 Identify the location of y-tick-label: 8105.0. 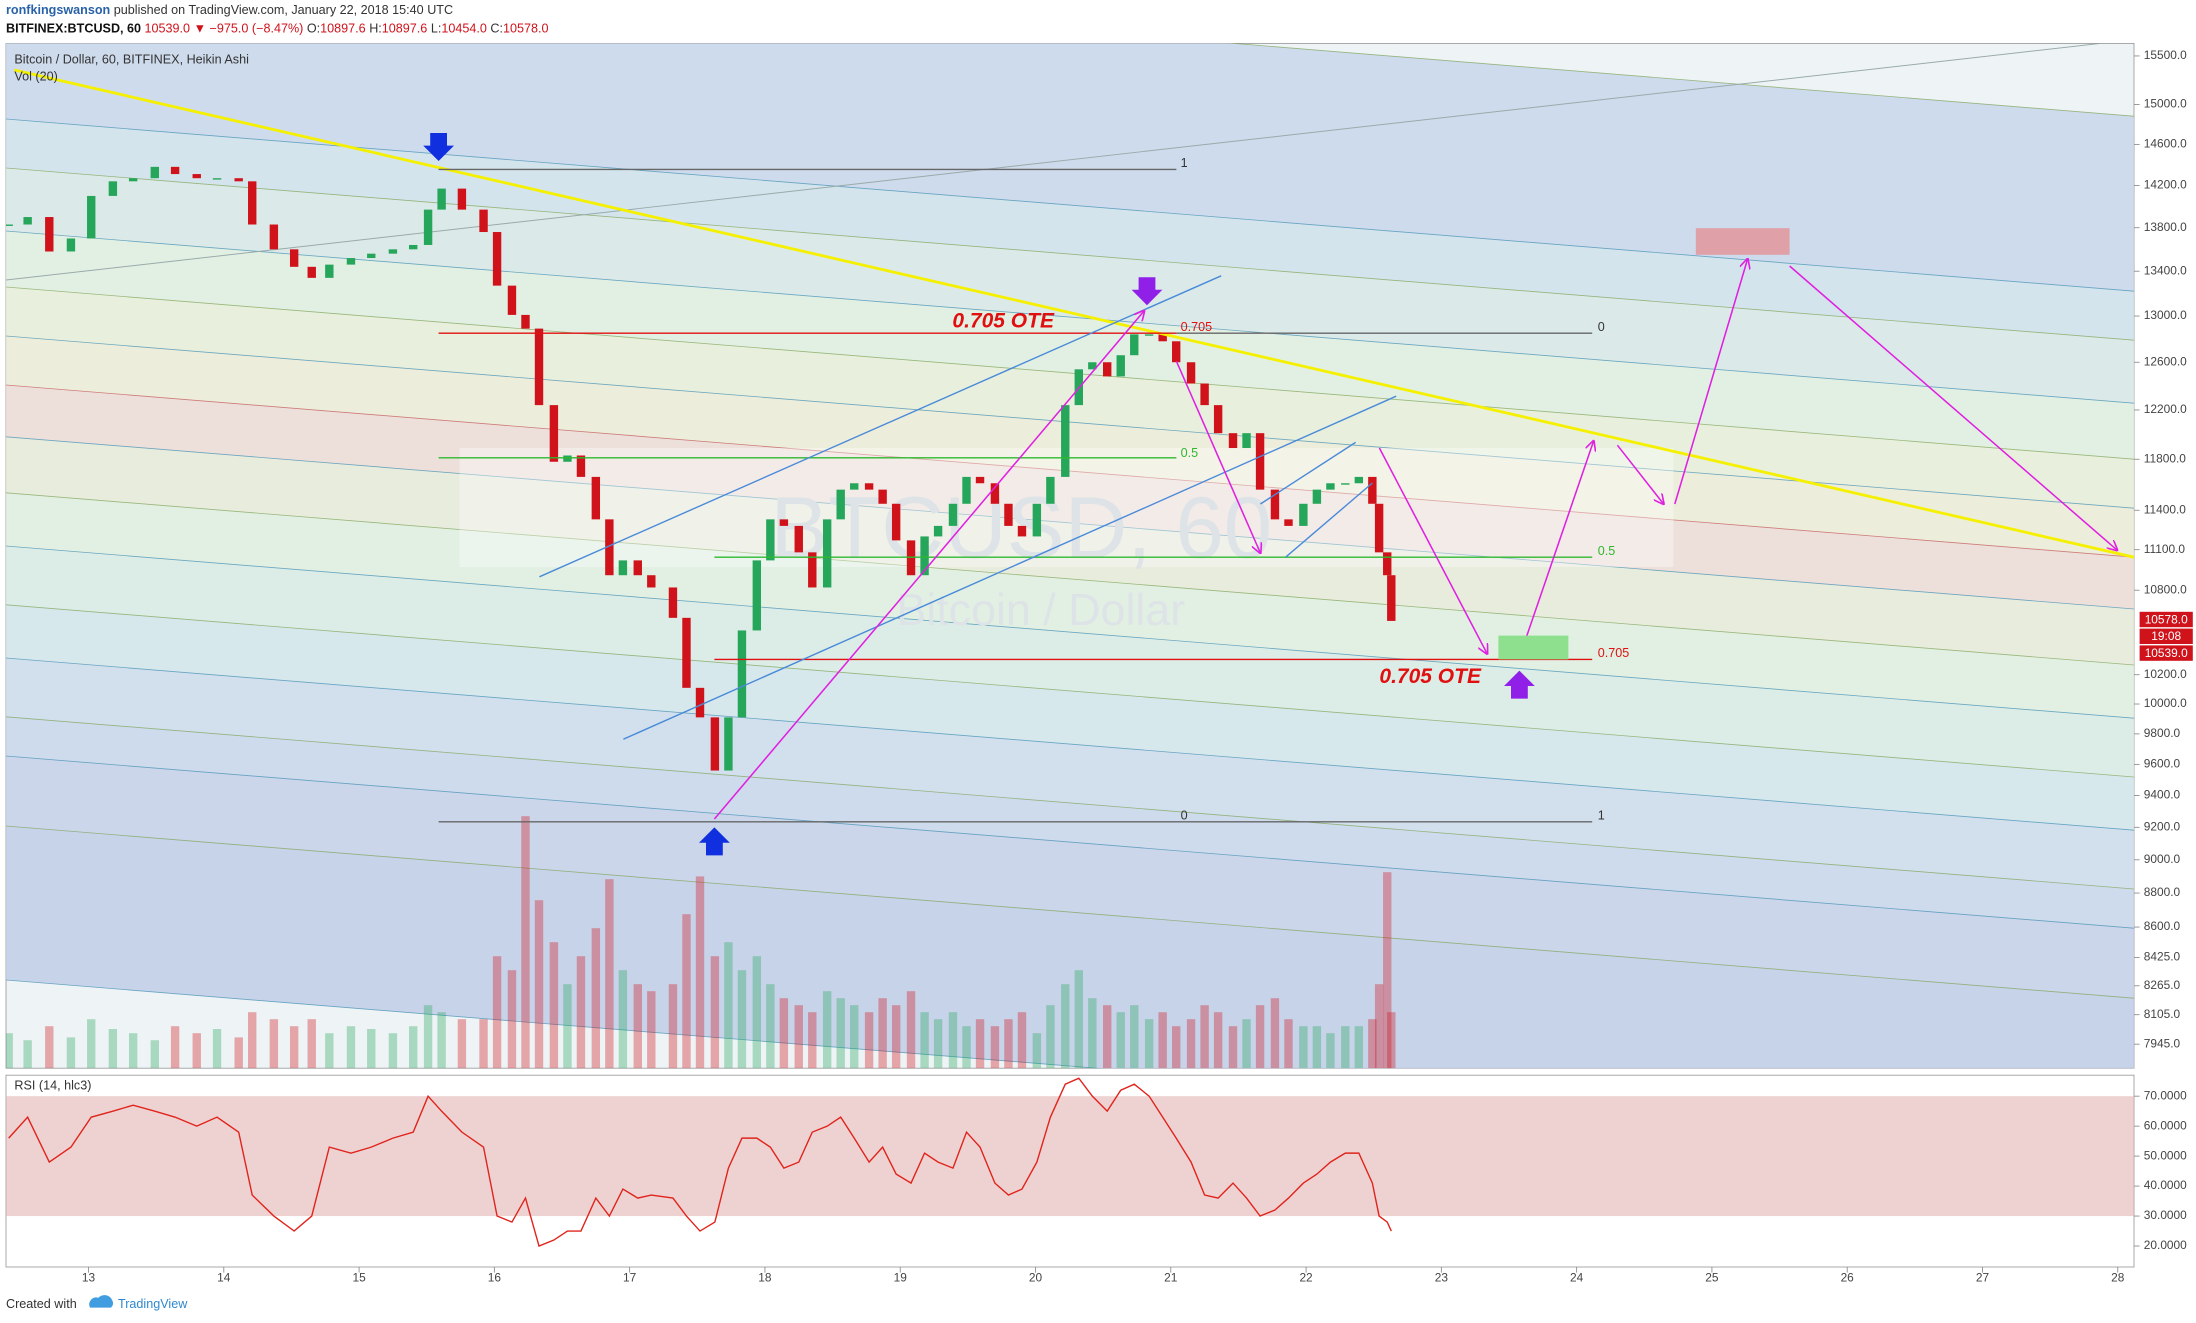
(2162, 1014).